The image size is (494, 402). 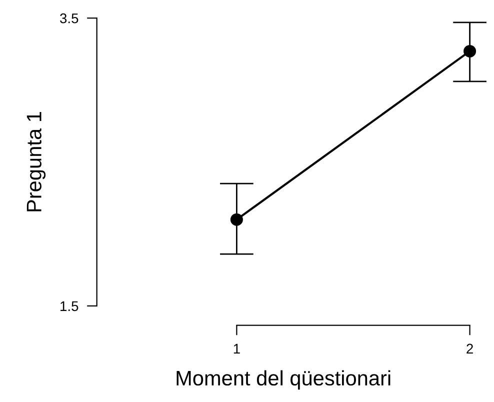 I want to click on y-axis-title: Pregunta 1, so click(x=36, y=162).